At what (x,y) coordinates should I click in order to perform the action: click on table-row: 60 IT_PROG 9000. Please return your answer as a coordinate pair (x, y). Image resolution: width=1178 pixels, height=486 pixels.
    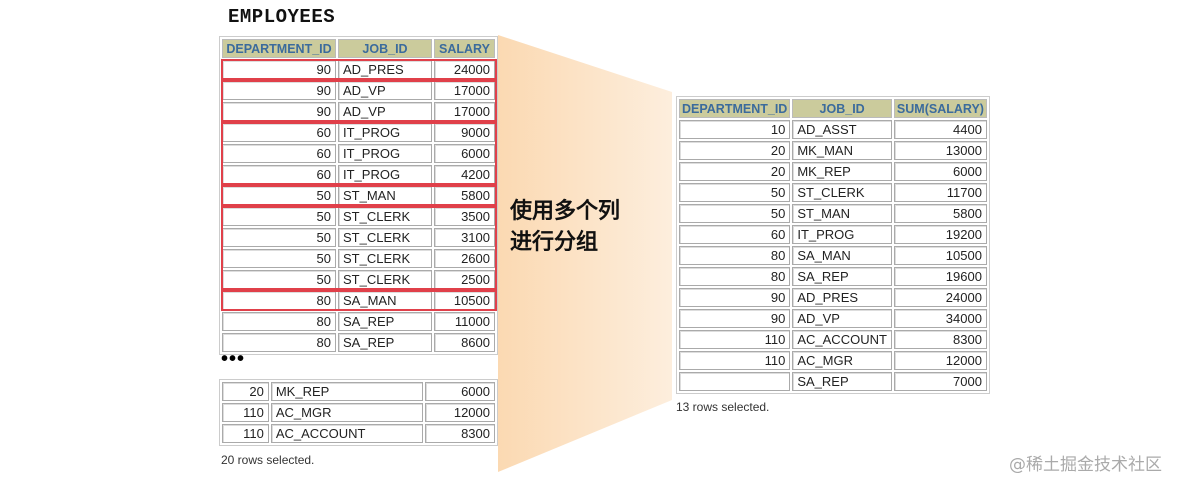
    Looking at the image, I should click on (358, 132).